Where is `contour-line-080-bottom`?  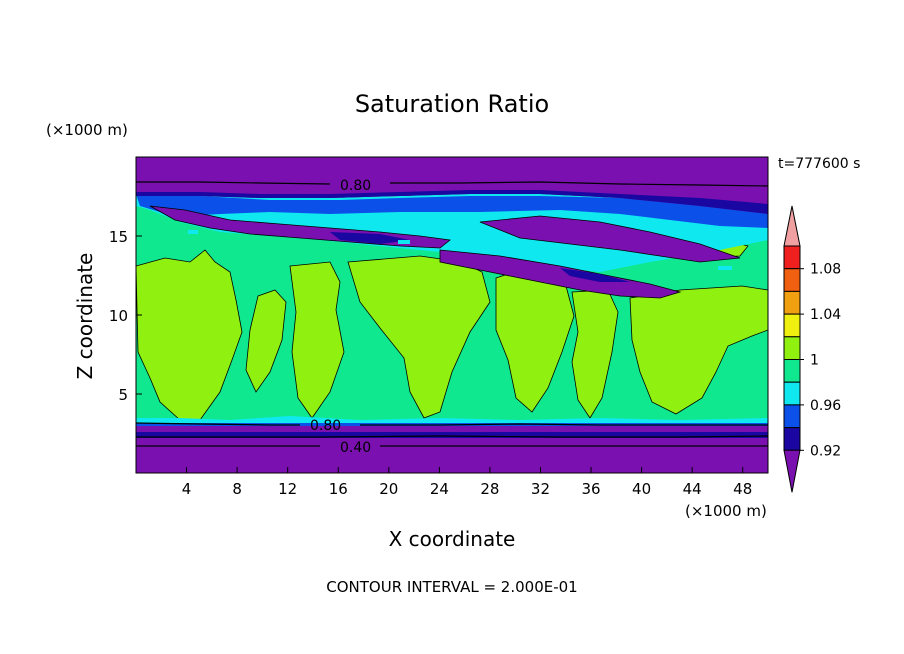 contour-line-080-bottom is located at coordinates (452, 424).